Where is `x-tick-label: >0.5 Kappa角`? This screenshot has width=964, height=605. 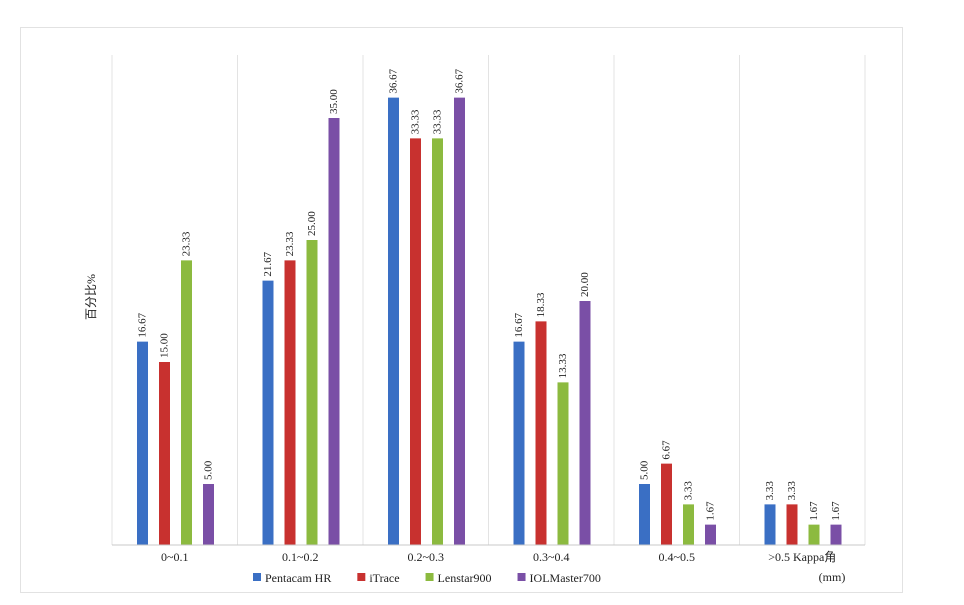
x-tick-label: >0.5 Kappa角 is located at coordinates (802, 557).